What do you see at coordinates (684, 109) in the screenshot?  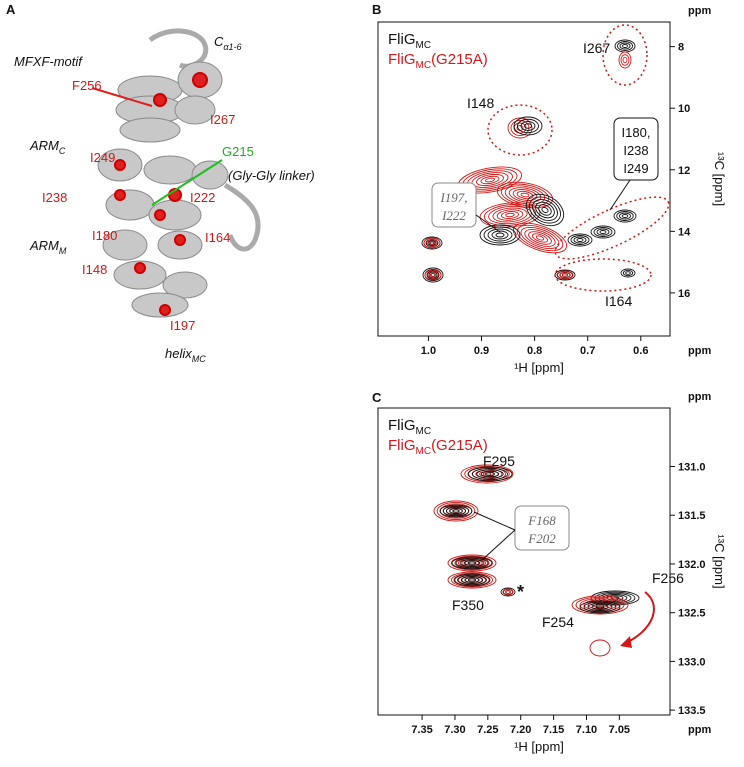 I see `y-tick-label: 10` at bounding box center [684, 109].